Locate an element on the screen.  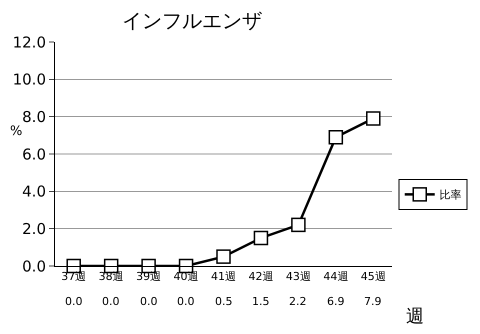
y-axis-title: % is located at coordinates (16, 131).